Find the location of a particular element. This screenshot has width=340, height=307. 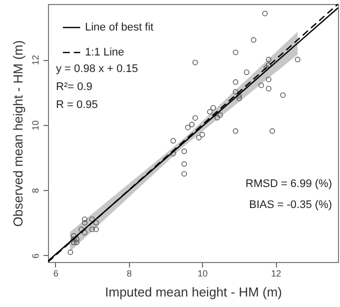

y-tick-label: 6 is located at coordinates (35, 255).